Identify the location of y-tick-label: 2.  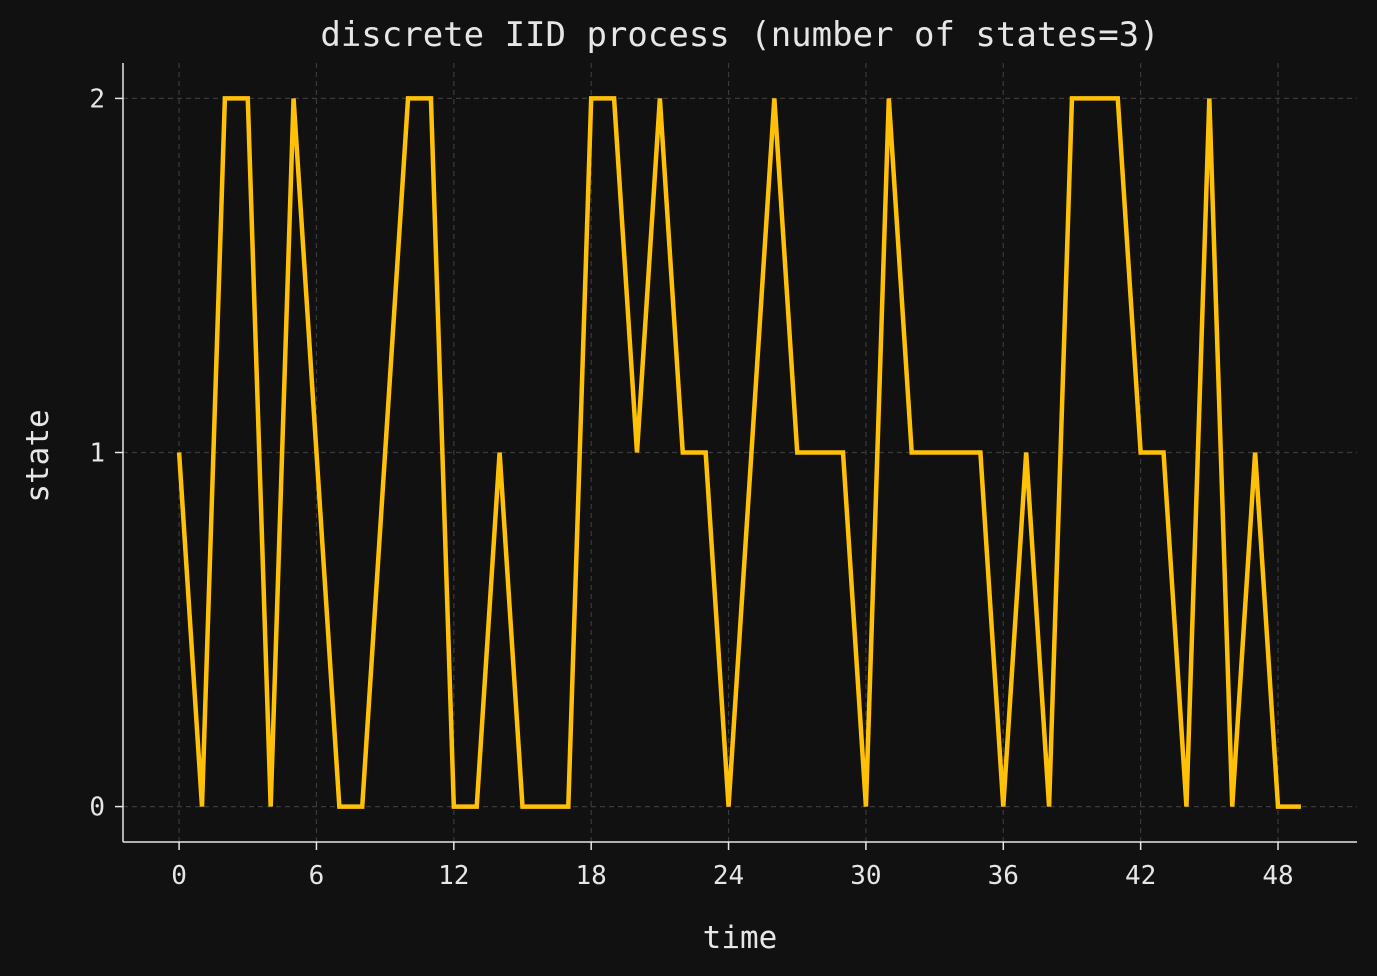
(97, 99).